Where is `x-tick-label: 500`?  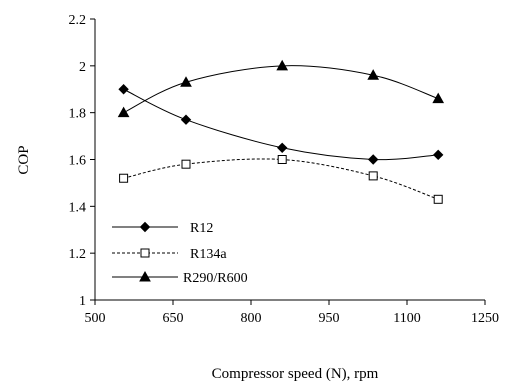 x-tick-label: 500 is located at coordinates (95, 318).